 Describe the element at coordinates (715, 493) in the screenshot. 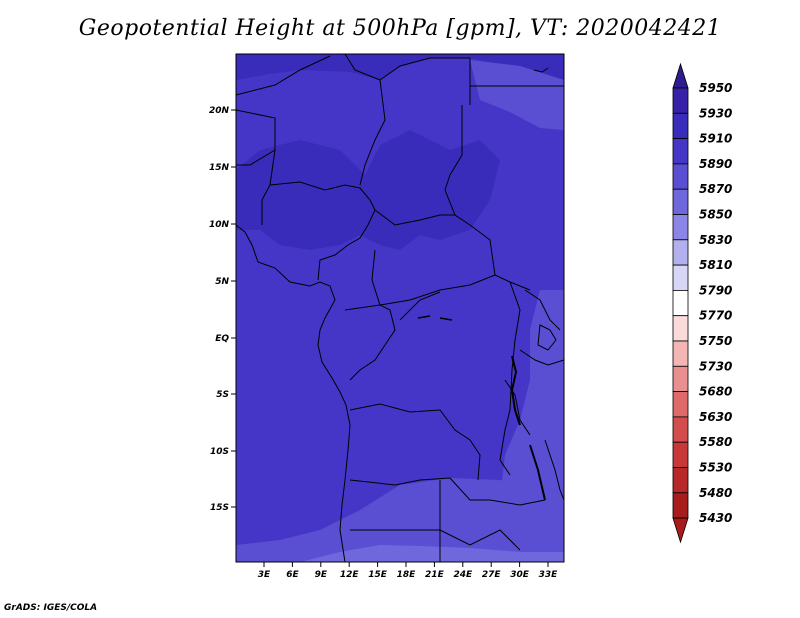

I see `colorbar-label: 5480` at that location.